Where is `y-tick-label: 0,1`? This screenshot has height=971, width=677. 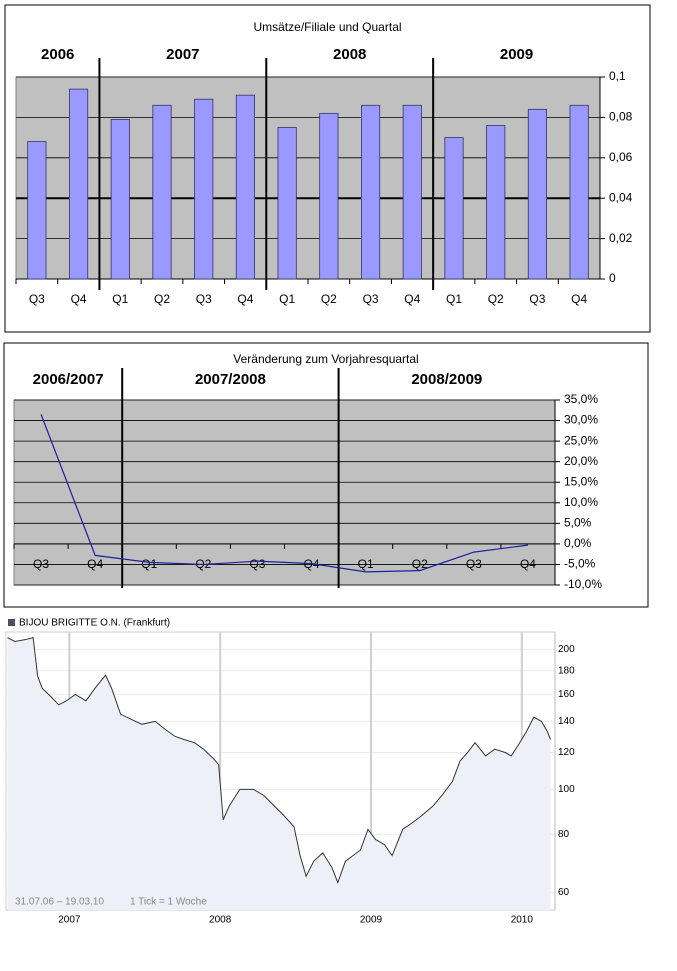
y-tick-label: 0,1 is located at coordinates (617, 76).